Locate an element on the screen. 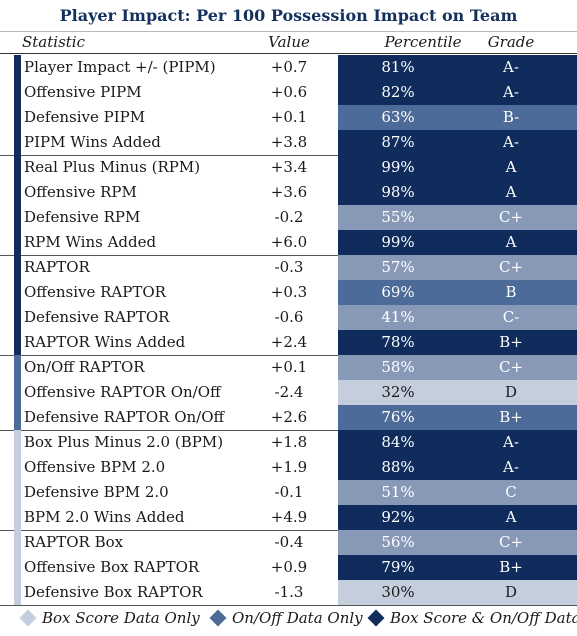 This screenshot has width=577, height=636. legend-item-on-off: On/Off Data Only is located at coordinates (286, 618).